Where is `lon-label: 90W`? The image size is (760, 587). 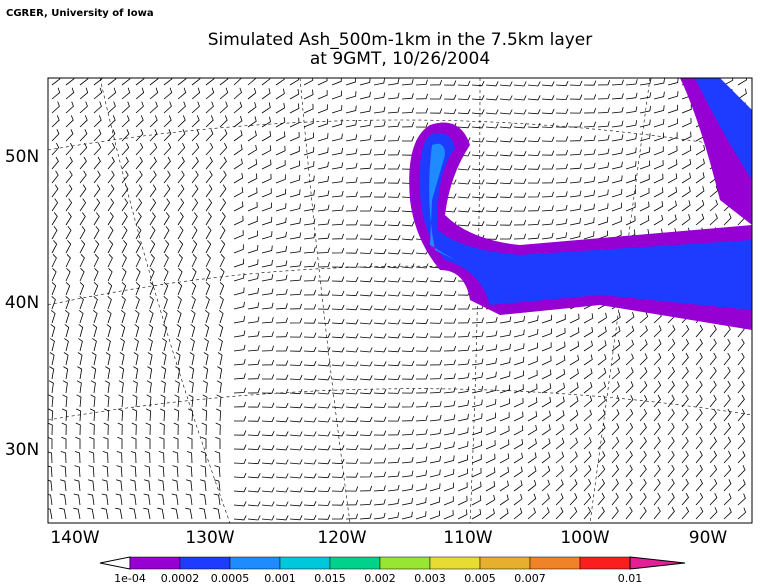
lon-label: 90W is located at coordinates (708, 538).